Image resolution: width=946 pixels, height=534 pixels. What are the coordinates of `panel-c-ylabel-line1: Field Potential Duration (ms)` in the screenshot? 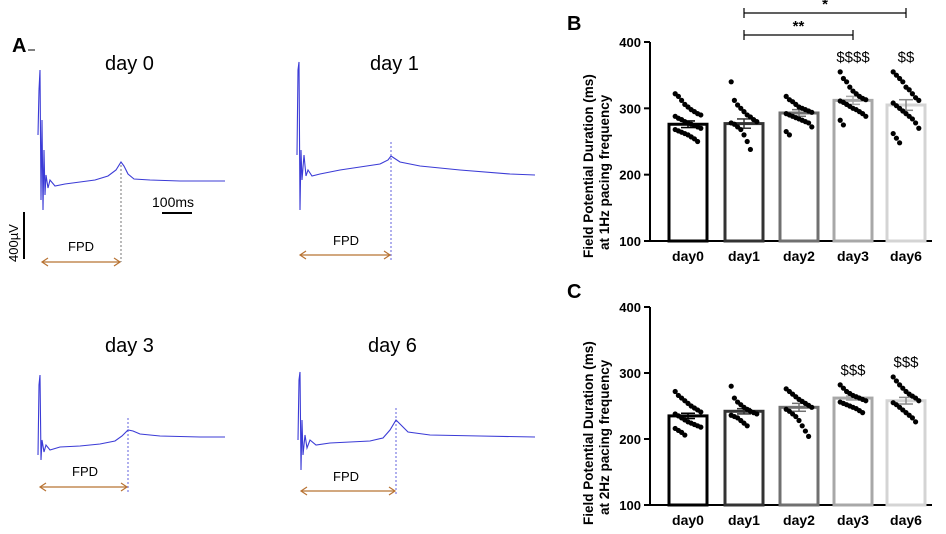 It's located at (588, 433).